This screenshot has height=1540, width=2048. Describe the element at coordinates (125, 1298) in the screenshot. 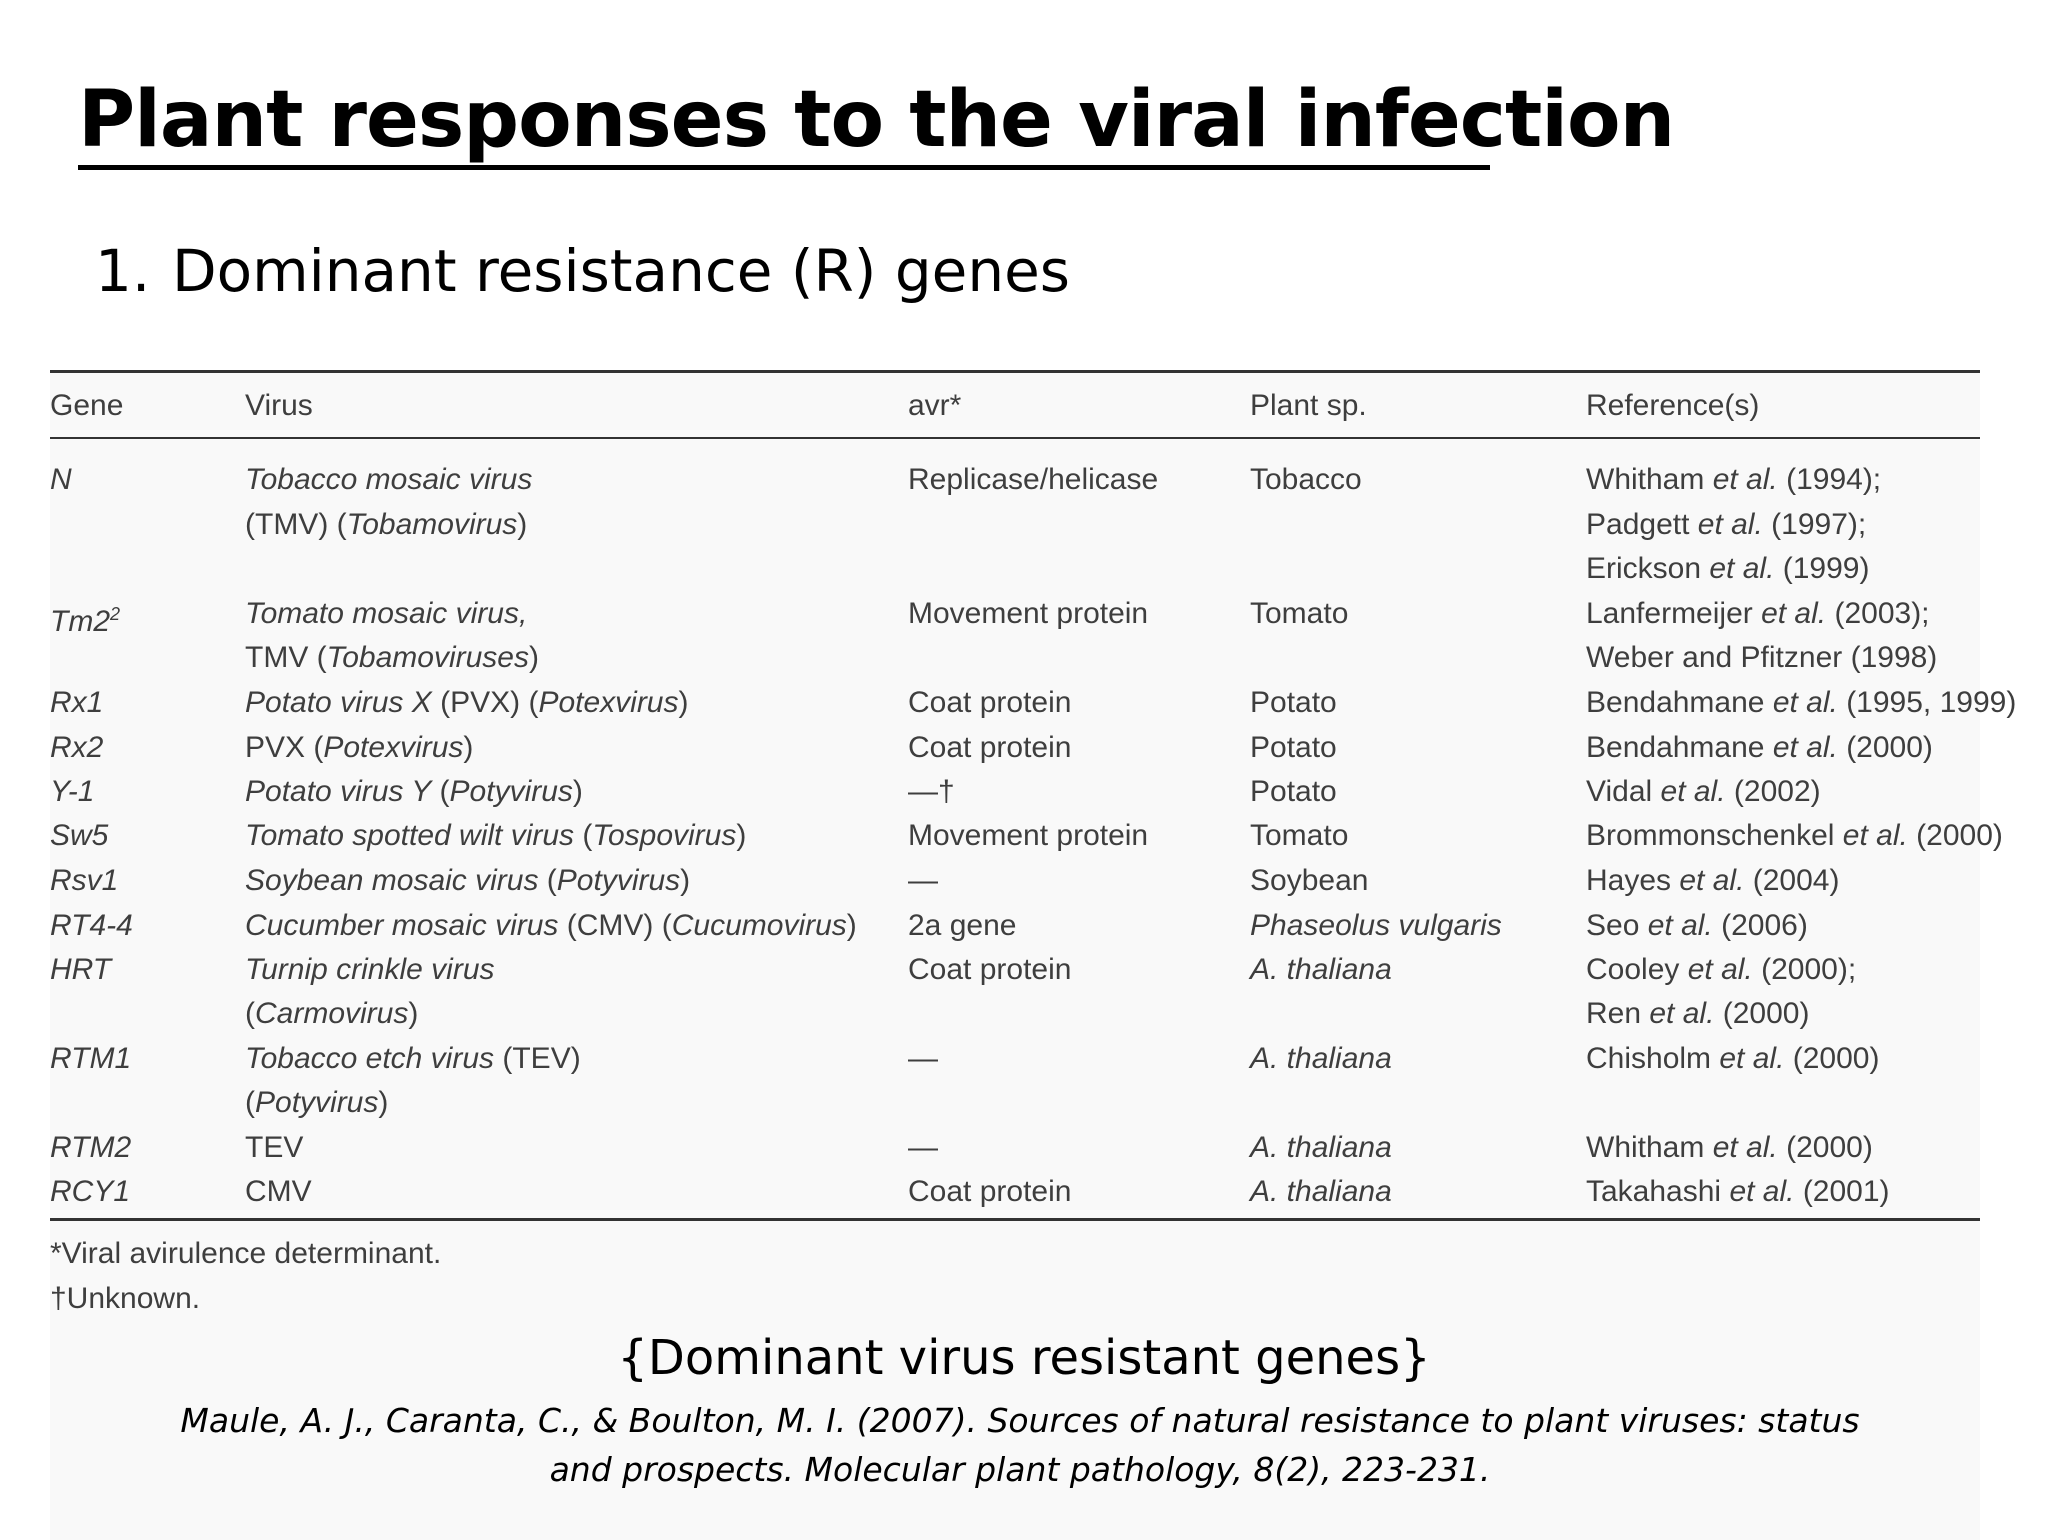

I see `footnote-unknown: †Unknown.` at that location.